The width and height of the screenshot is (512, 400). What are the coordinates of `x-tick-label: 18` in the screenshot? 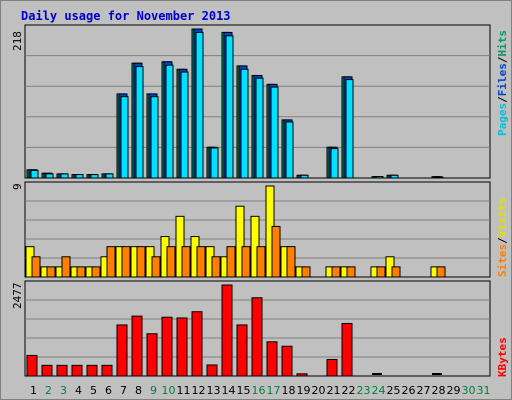 It's located at (289, 390).